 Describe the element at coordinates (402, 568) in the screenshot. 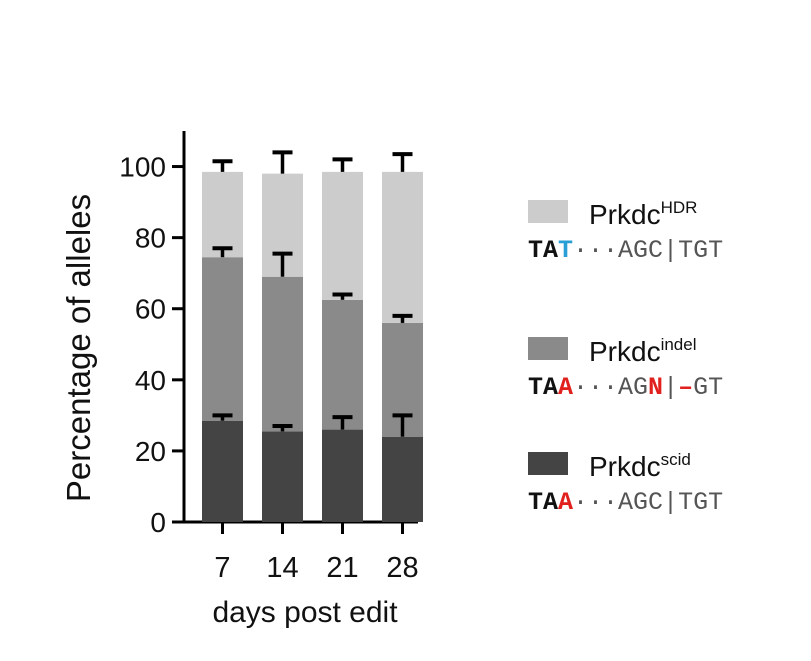

I see `x-tick-label: 28` at that location.